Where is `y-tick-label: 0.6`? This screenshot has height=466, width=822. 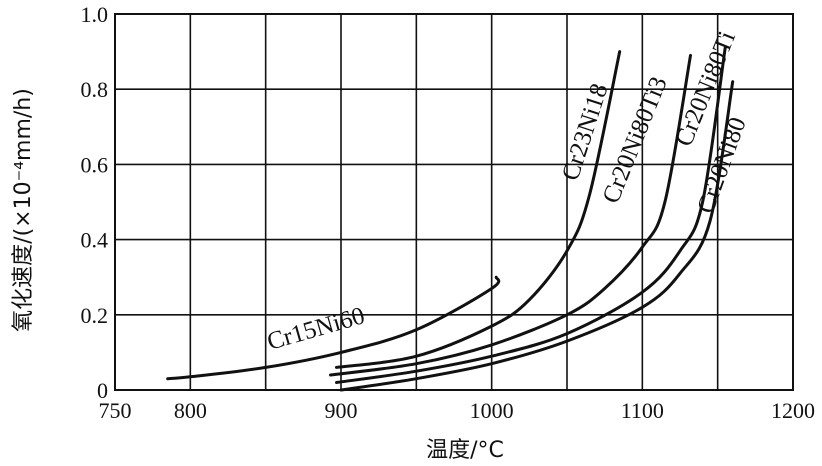 y-tick-label: 0.6 is located at coordinates (95, 164).